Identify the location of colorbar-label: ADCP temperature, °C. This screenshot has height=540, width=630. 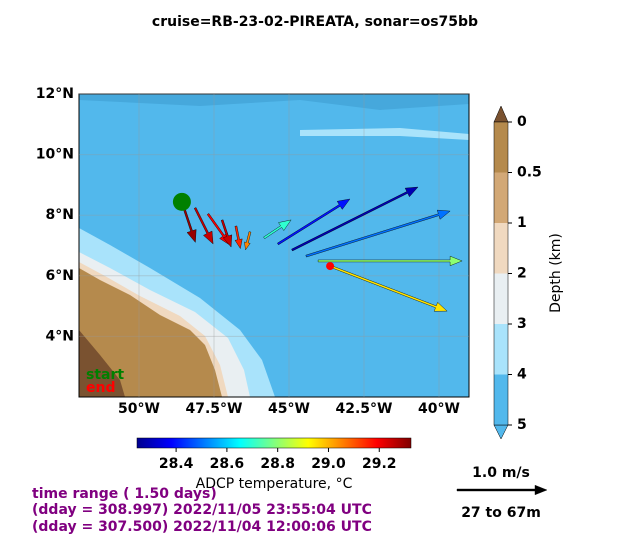
(274, 484).